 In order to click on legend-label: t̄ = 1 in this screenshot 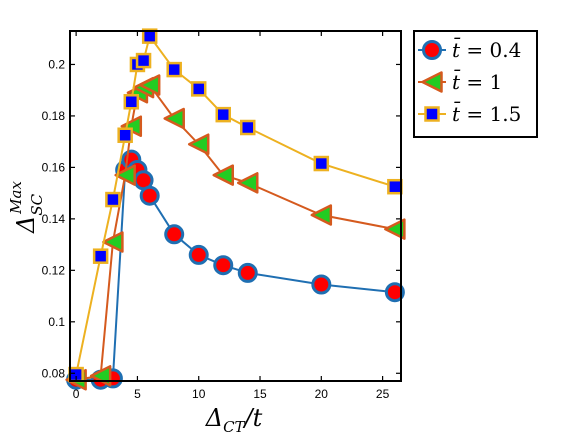, I will do `click(477, 81)`.